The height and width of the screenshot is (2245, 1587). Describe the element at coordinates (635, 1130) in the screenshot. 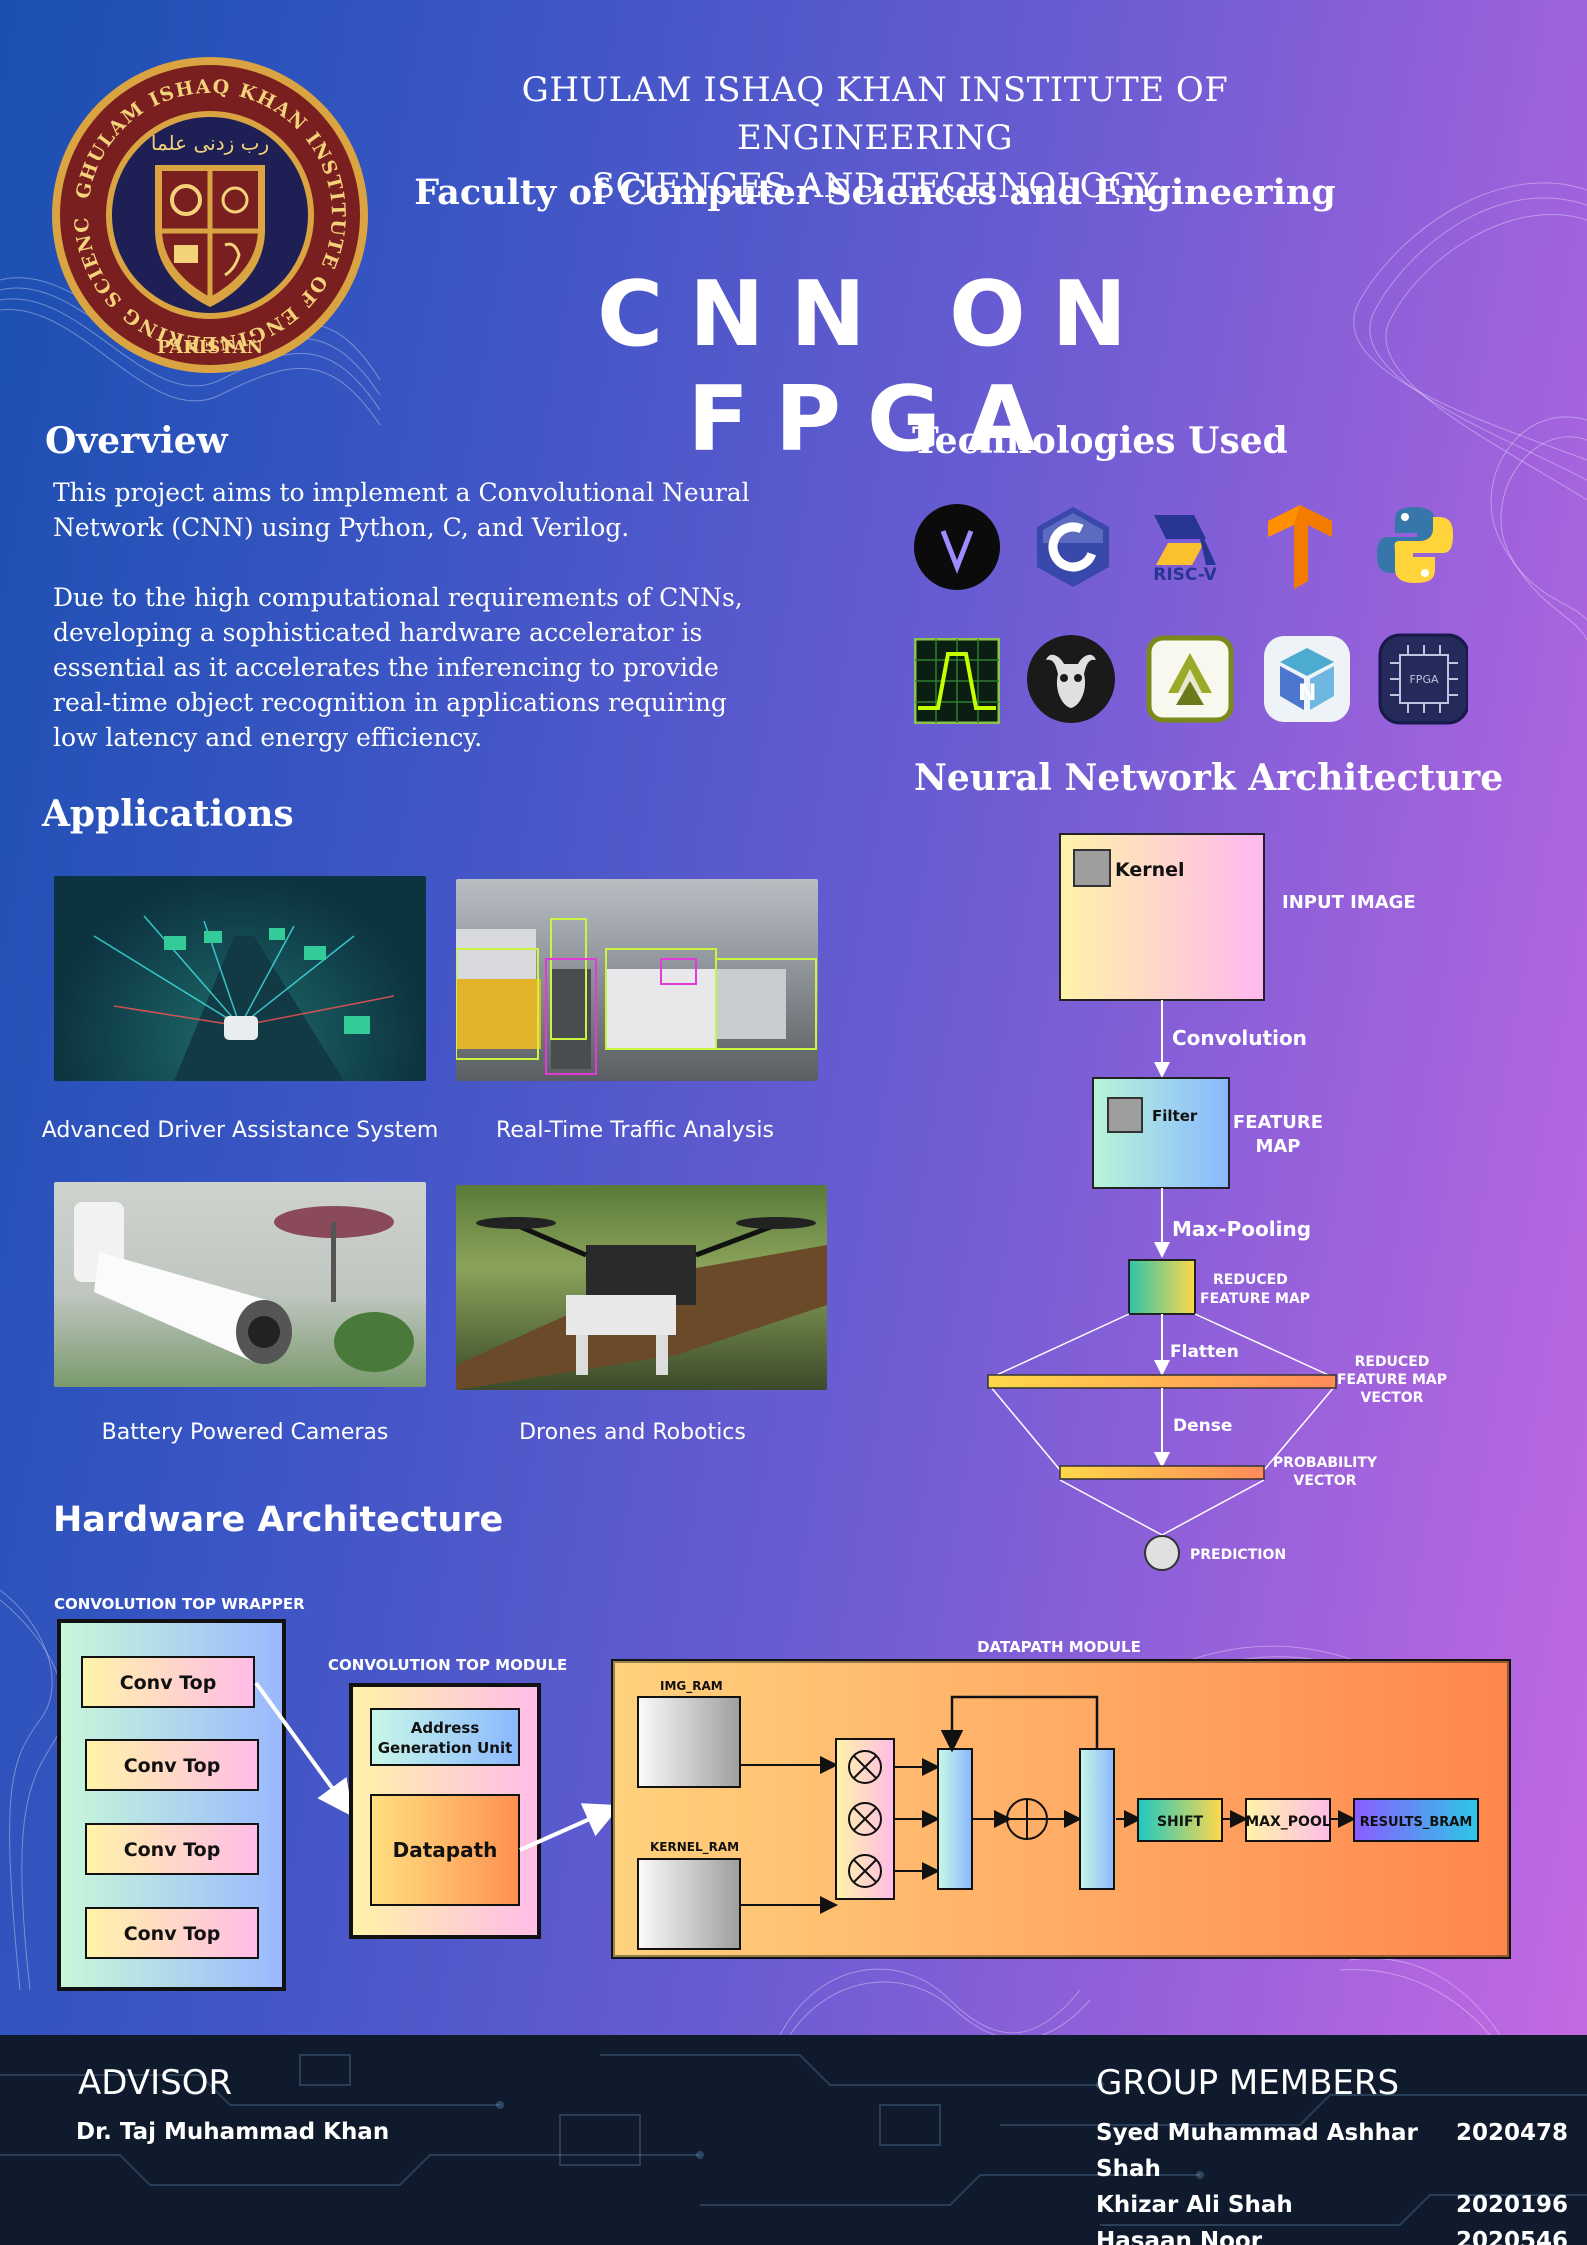

I see `app-caption-traffic: Real-Time Traffic Analysis` at that location.